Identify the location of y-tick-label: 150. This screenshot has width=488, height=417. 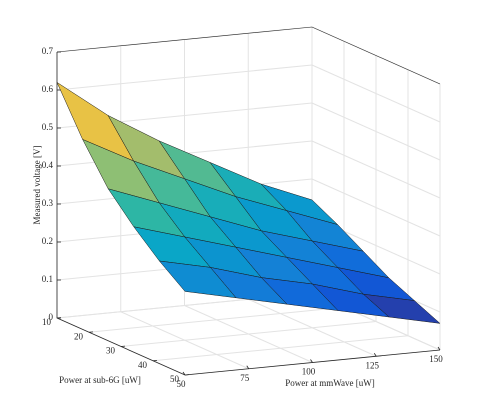
(436, 359).